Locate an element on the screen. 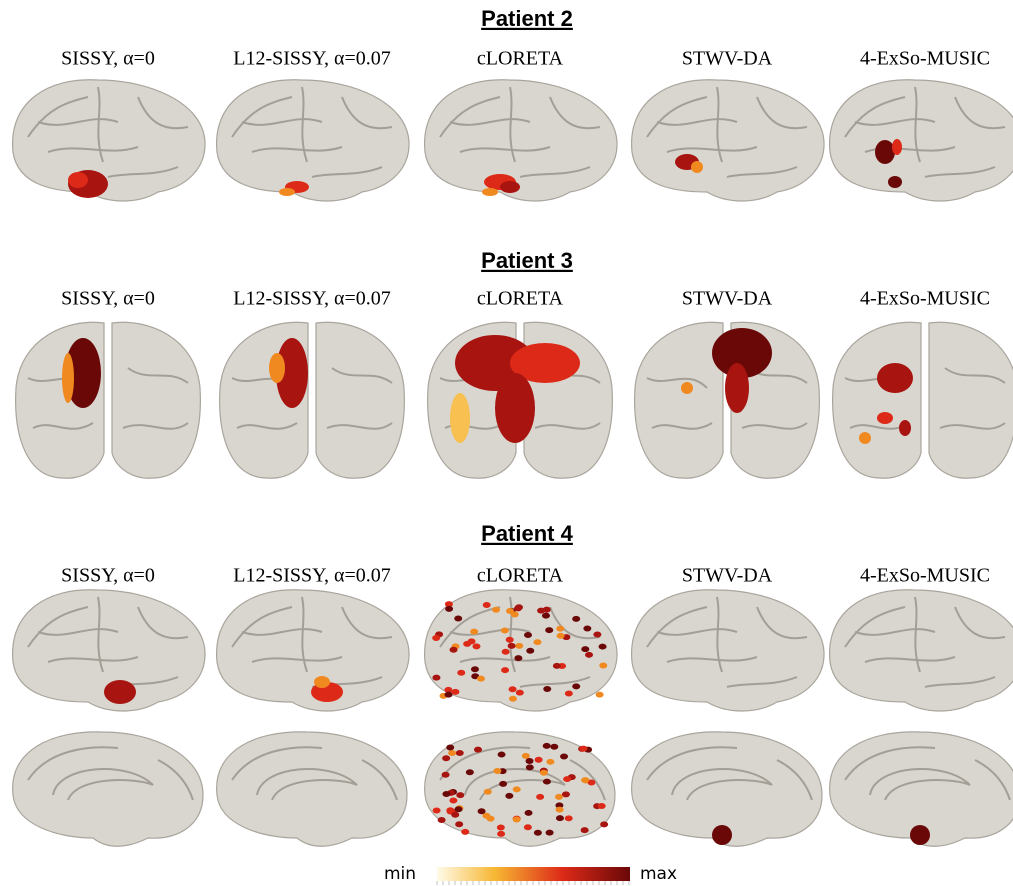  colorbar is located at coordinates (533, 874).